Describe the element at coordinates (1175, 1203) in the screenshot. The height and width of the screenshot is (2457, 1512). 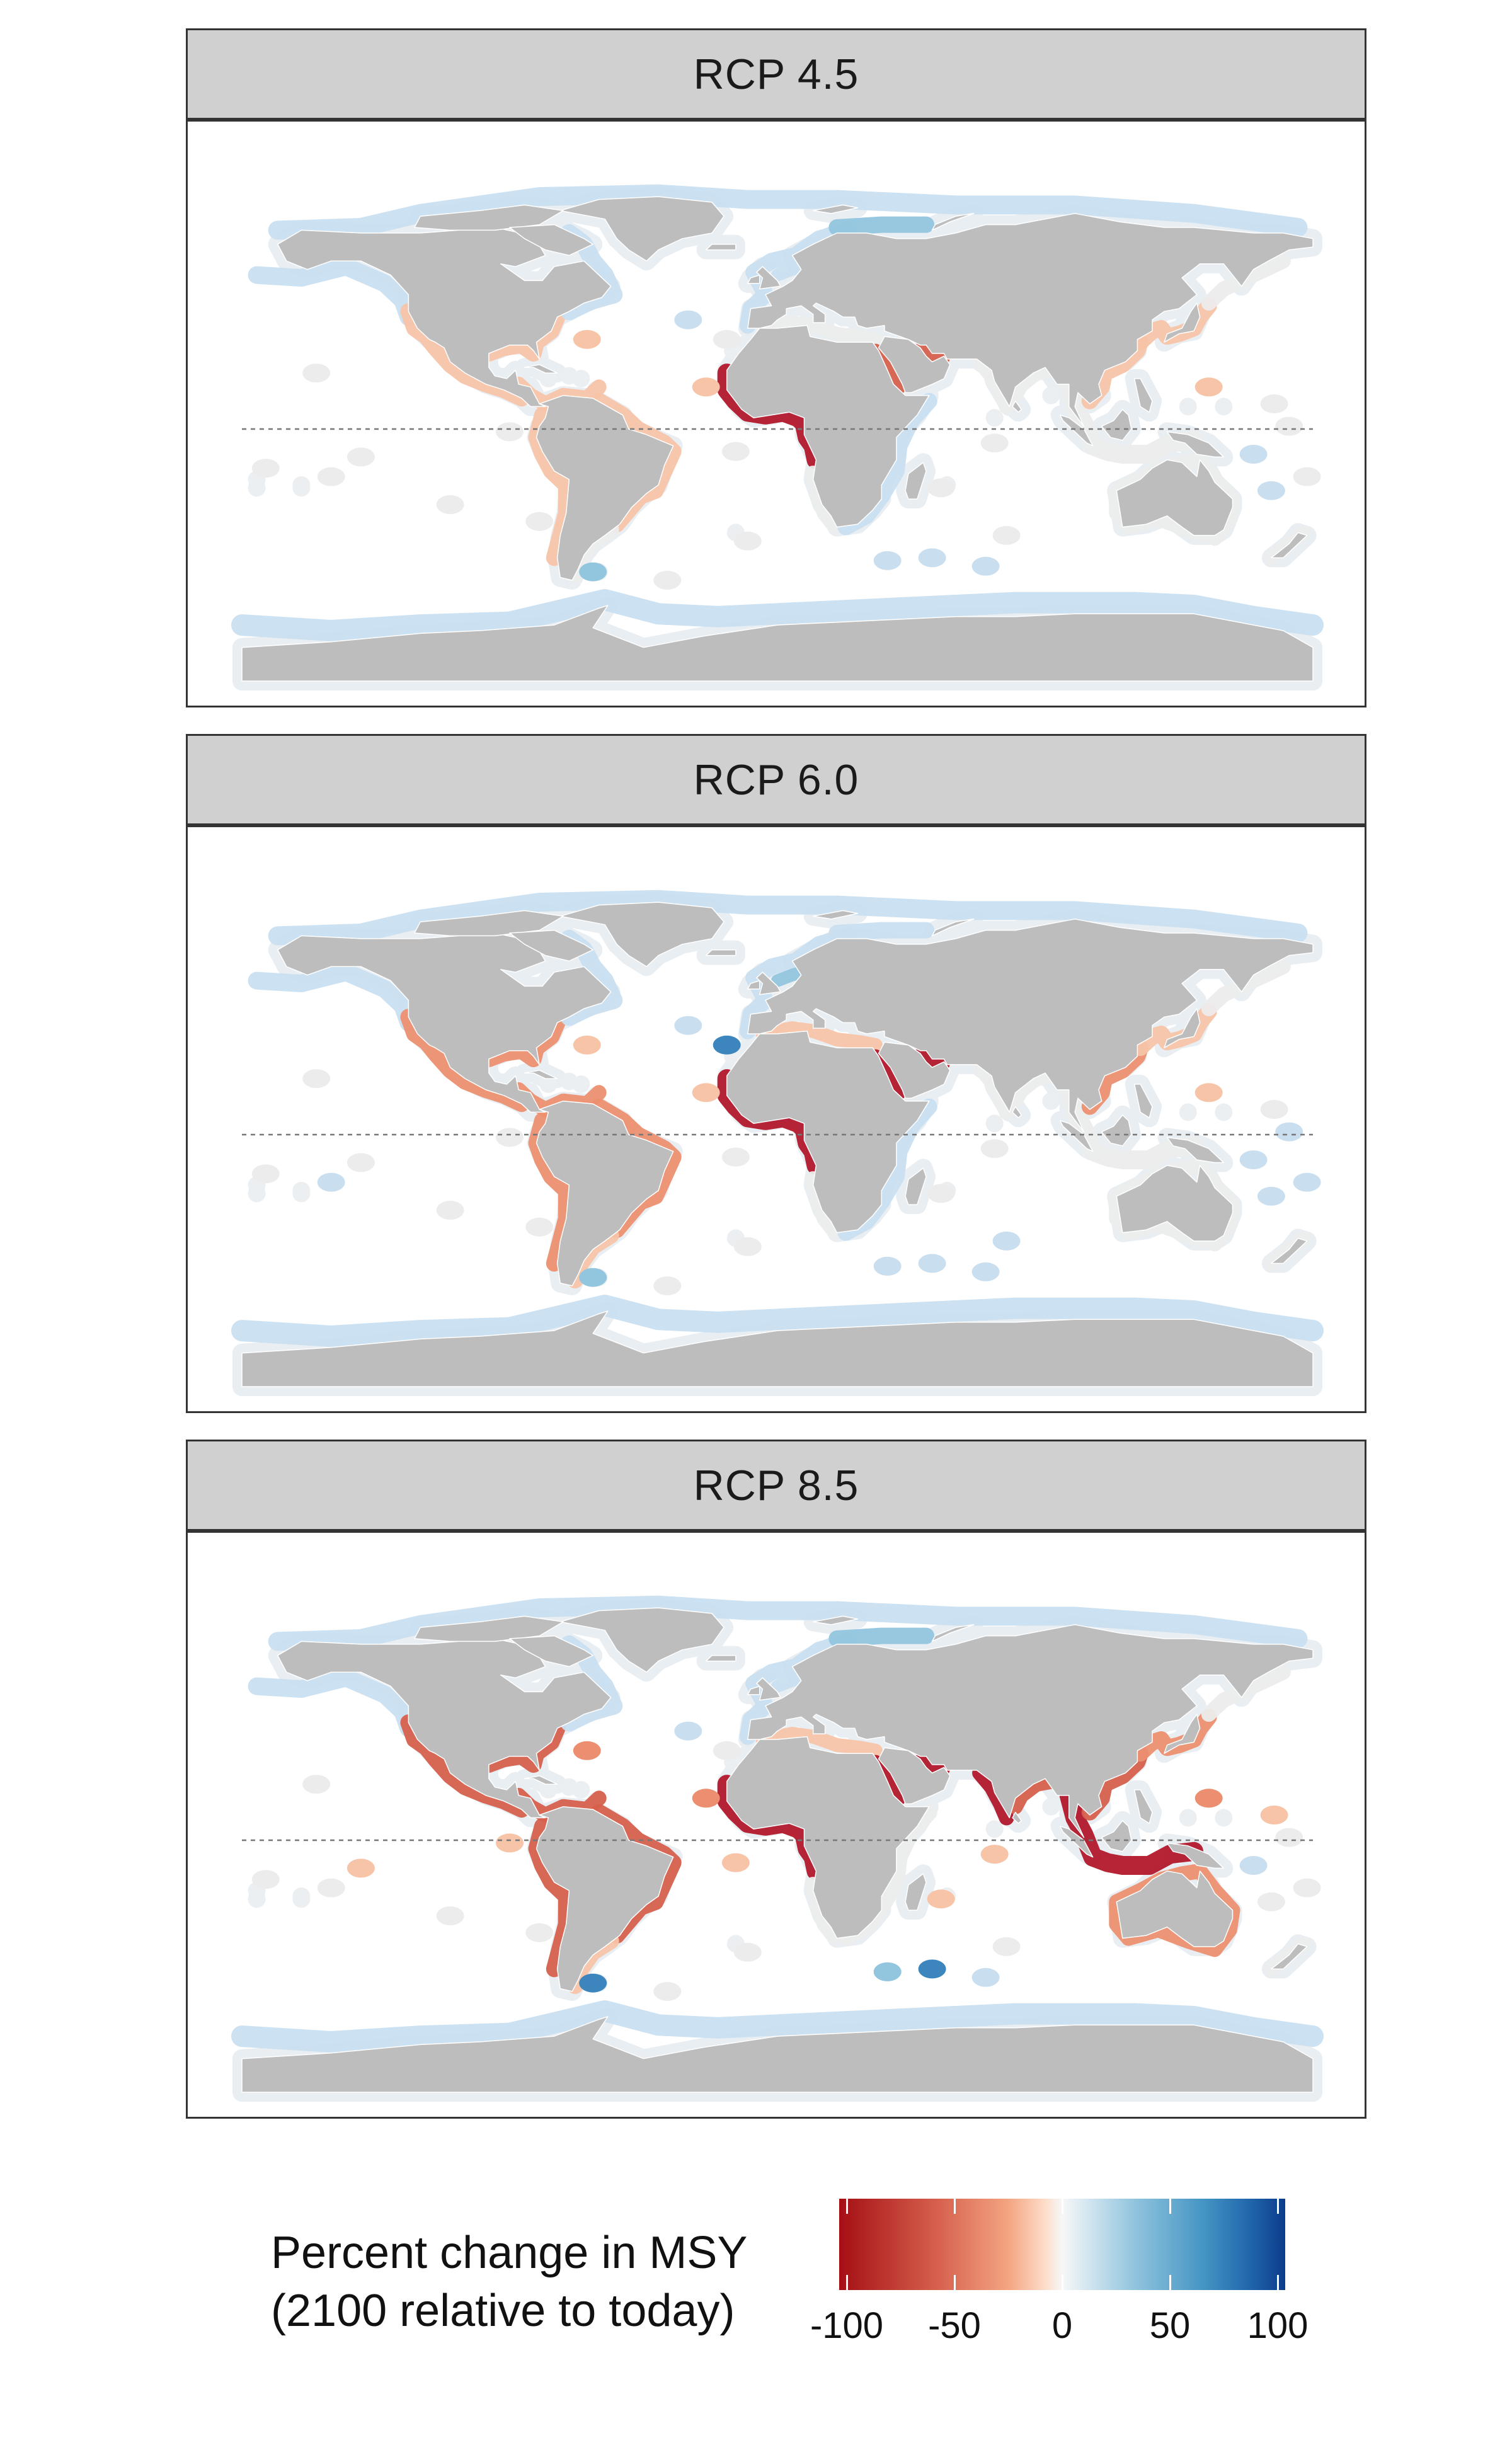
I see `land-australia` at that location.